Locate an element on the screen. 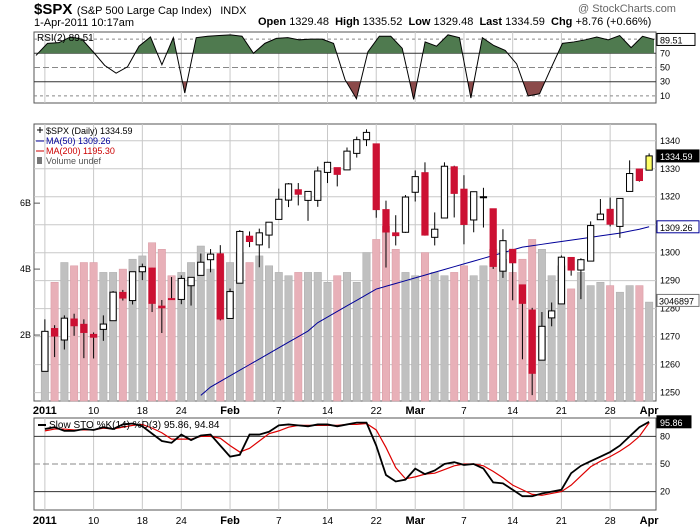 This screenshot has width=700, height=530. open-label: Open is located at coordinates (272, 22).